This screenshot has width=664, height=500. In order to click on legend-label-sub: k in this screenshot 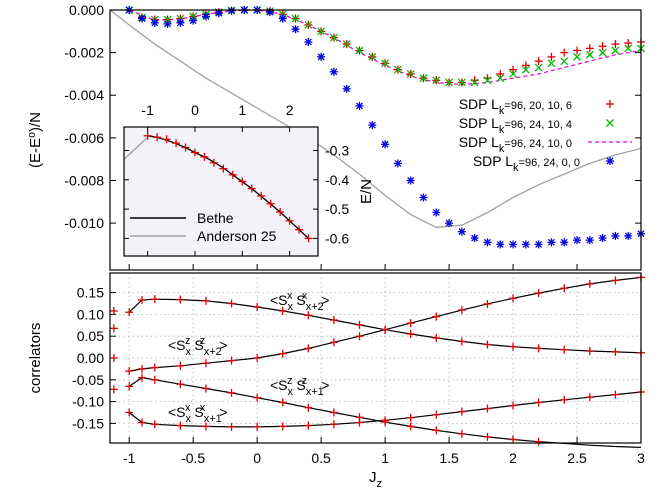, I will do `click(502, 111)`.